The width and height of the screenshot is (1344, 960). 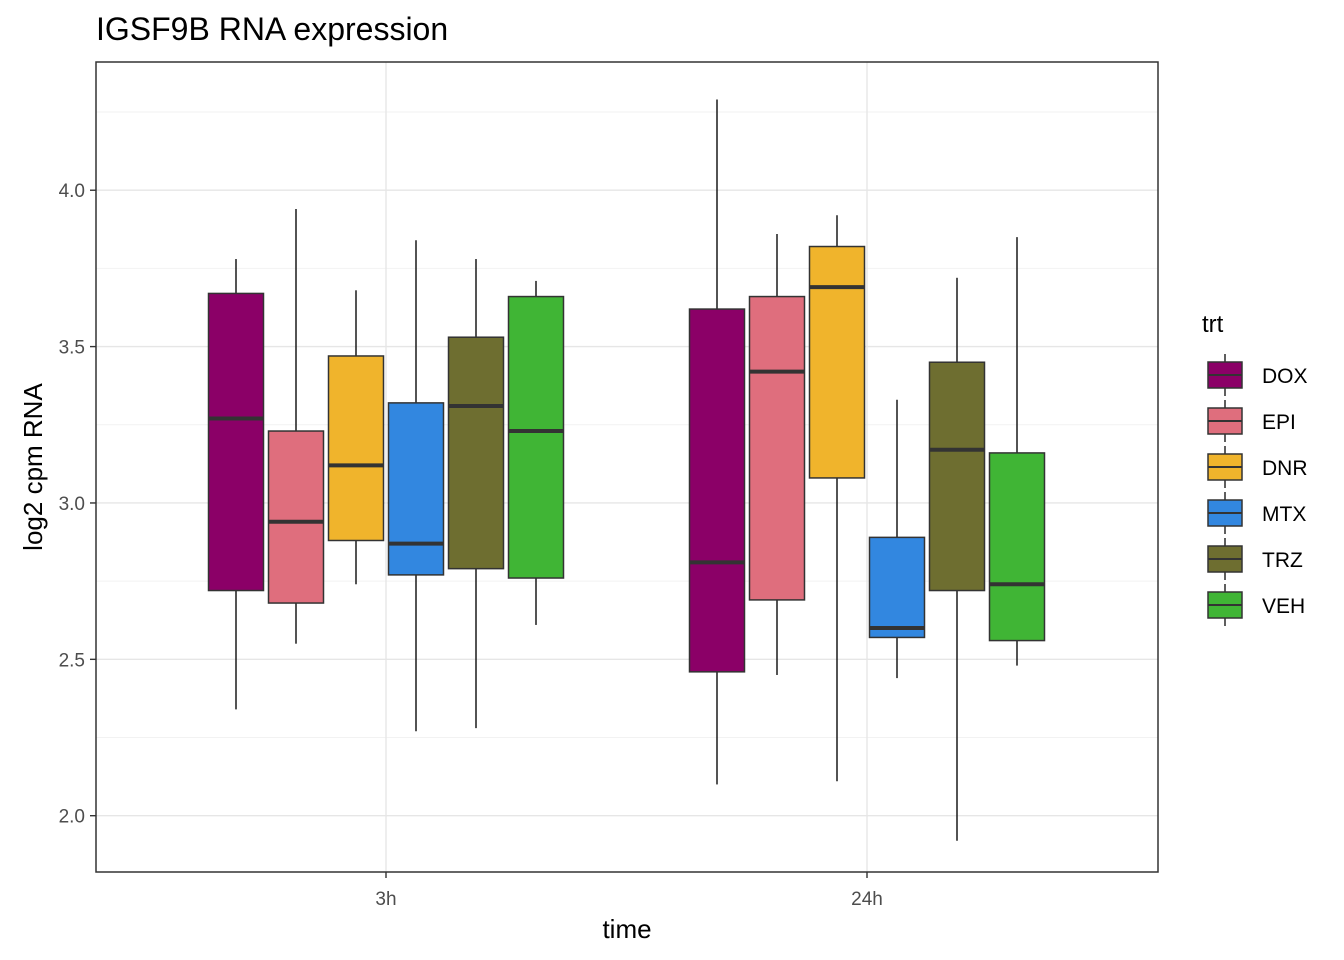 I want to click on box-veh-3h, so click(x=536, y=452).